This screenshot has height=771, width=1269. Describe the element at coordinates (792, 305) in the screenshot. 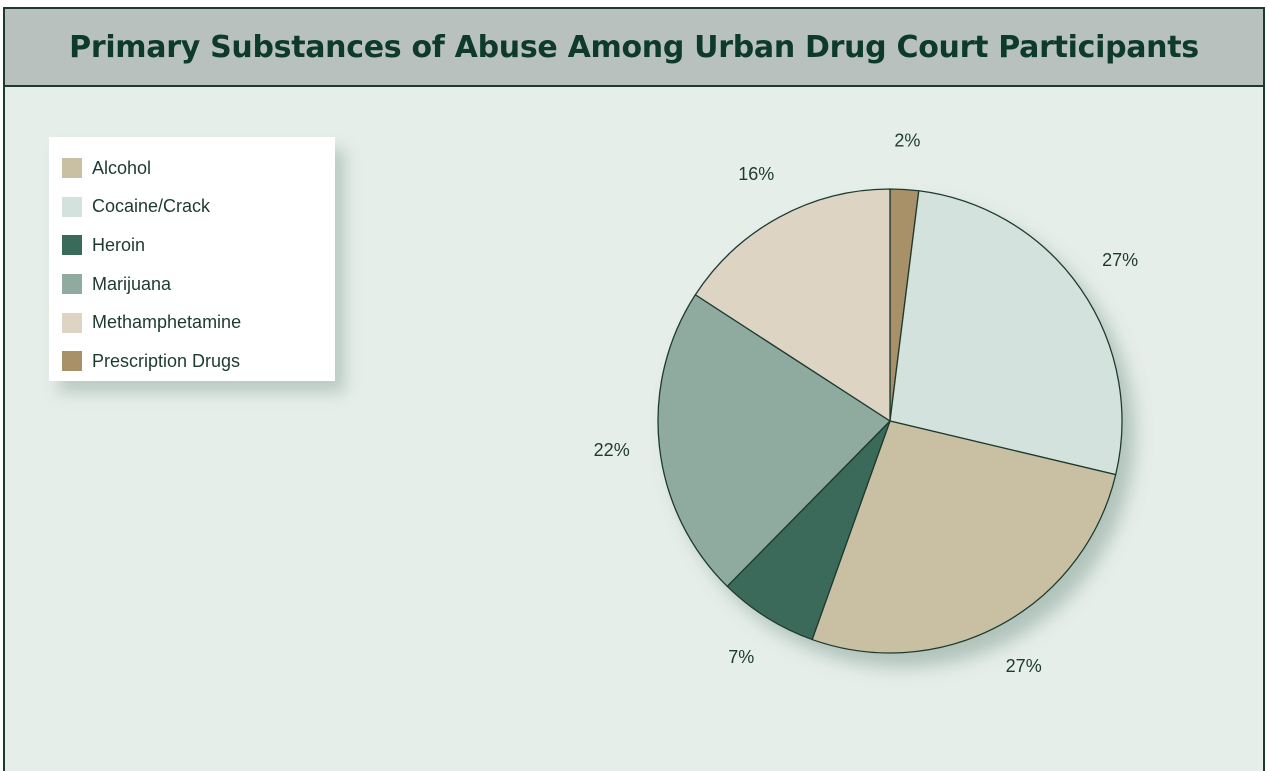

I see `pie-slice-methamphetamine` at that location.